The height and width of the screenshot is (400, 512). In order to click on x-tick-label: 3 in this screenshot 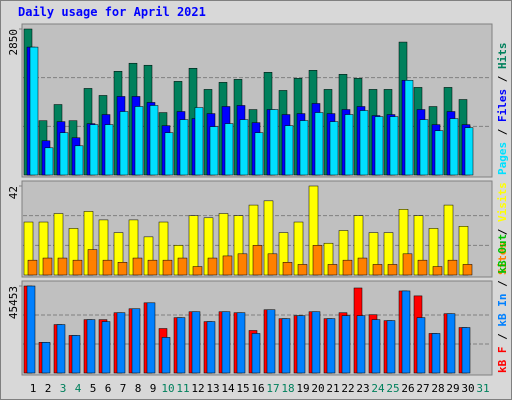, I will do `click(63, 388)`.